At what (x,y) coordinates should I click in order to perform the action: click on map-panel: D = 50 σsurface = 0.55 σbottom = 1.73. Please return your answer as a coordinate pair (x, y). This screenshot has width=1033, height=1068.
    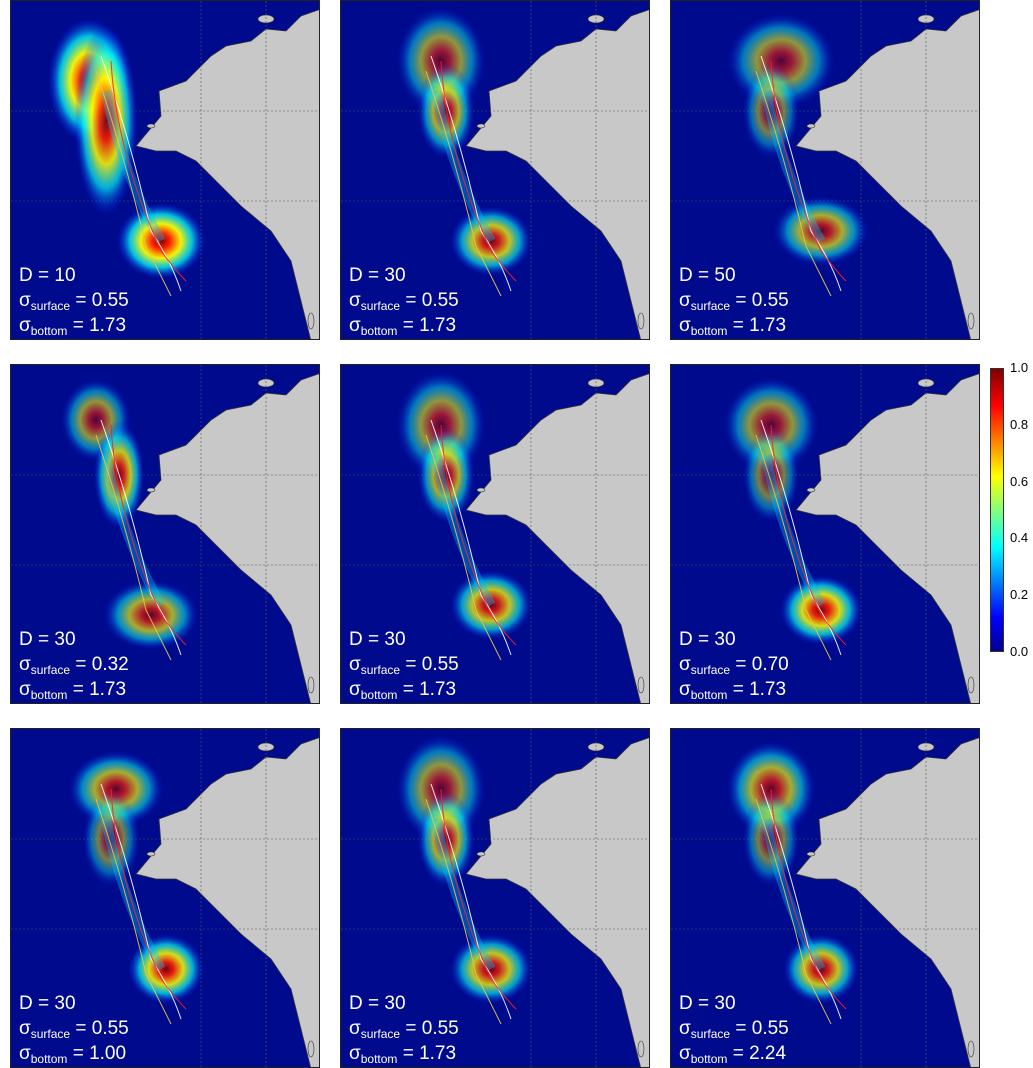
    Looking at the image, I should click on (825, 170).